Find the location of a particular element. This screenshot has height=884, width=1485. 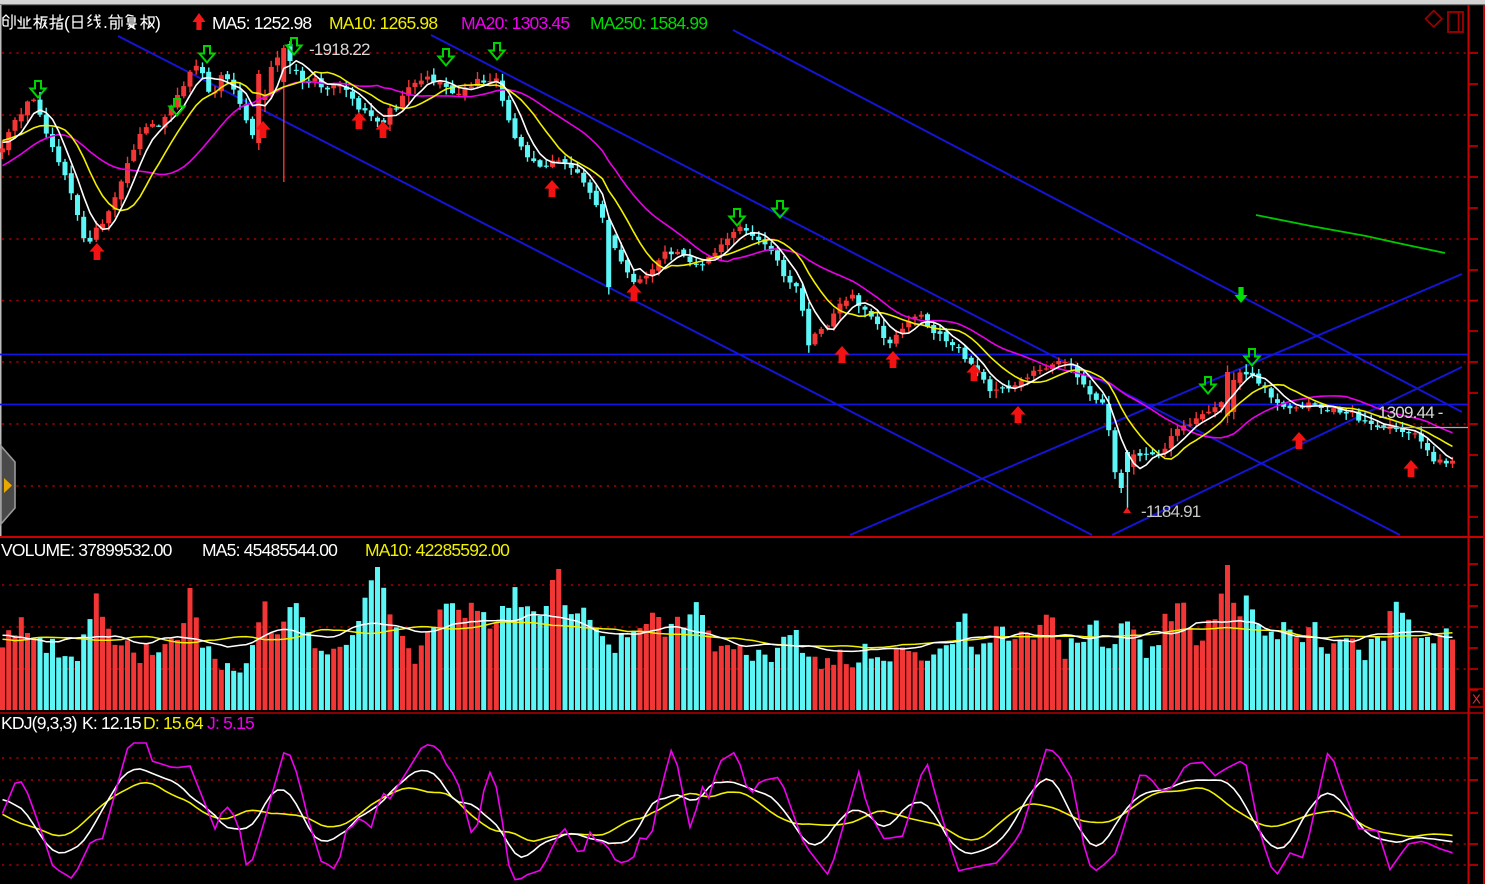

svg-text: VOLUME: 37899532.00 is located at coordinates (87, 550).